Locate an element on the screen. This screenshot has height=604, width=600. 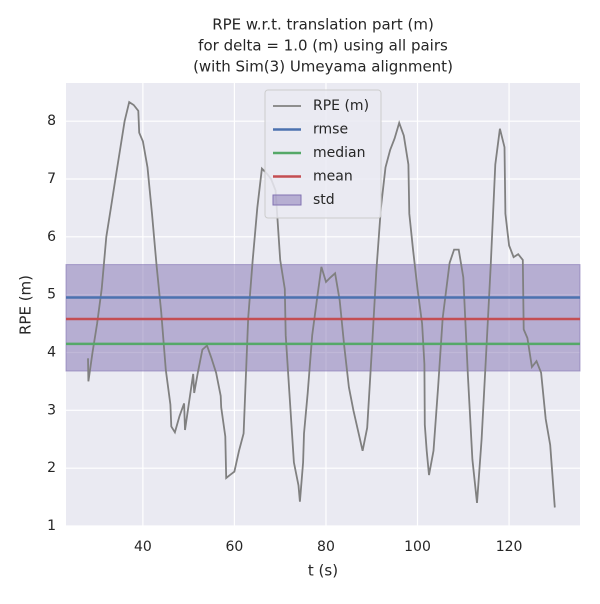
y-tick-label: 2 is located at coordinates (51, 468).